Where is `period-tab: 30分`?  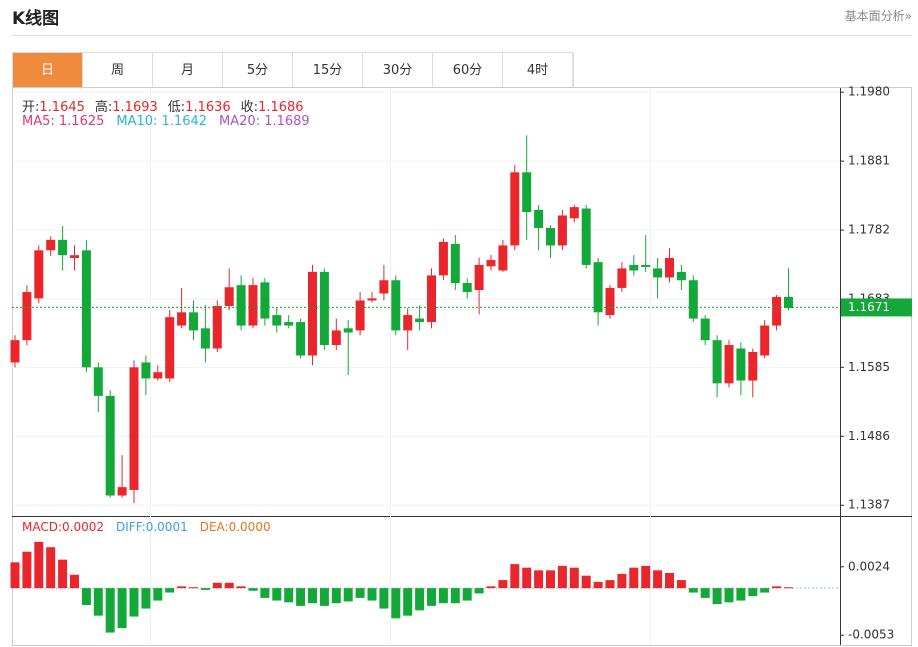 period-tab: 30分 is located at coordinates (398, 70).